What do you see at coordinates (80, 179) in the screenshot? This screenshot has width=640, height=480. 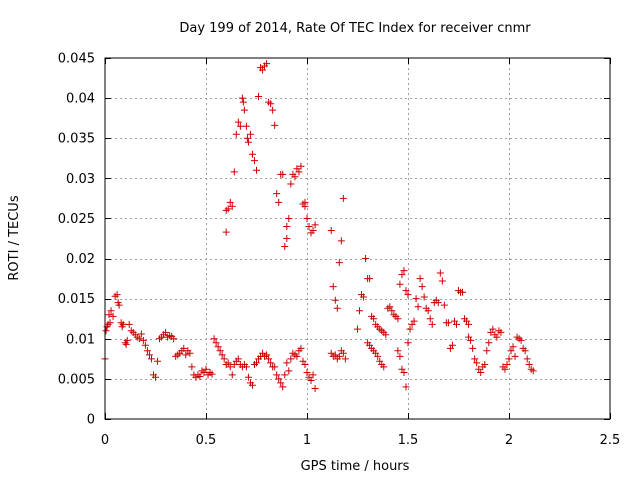 I see `y-tick-label: 0.03` at bounding box center [80, 179].